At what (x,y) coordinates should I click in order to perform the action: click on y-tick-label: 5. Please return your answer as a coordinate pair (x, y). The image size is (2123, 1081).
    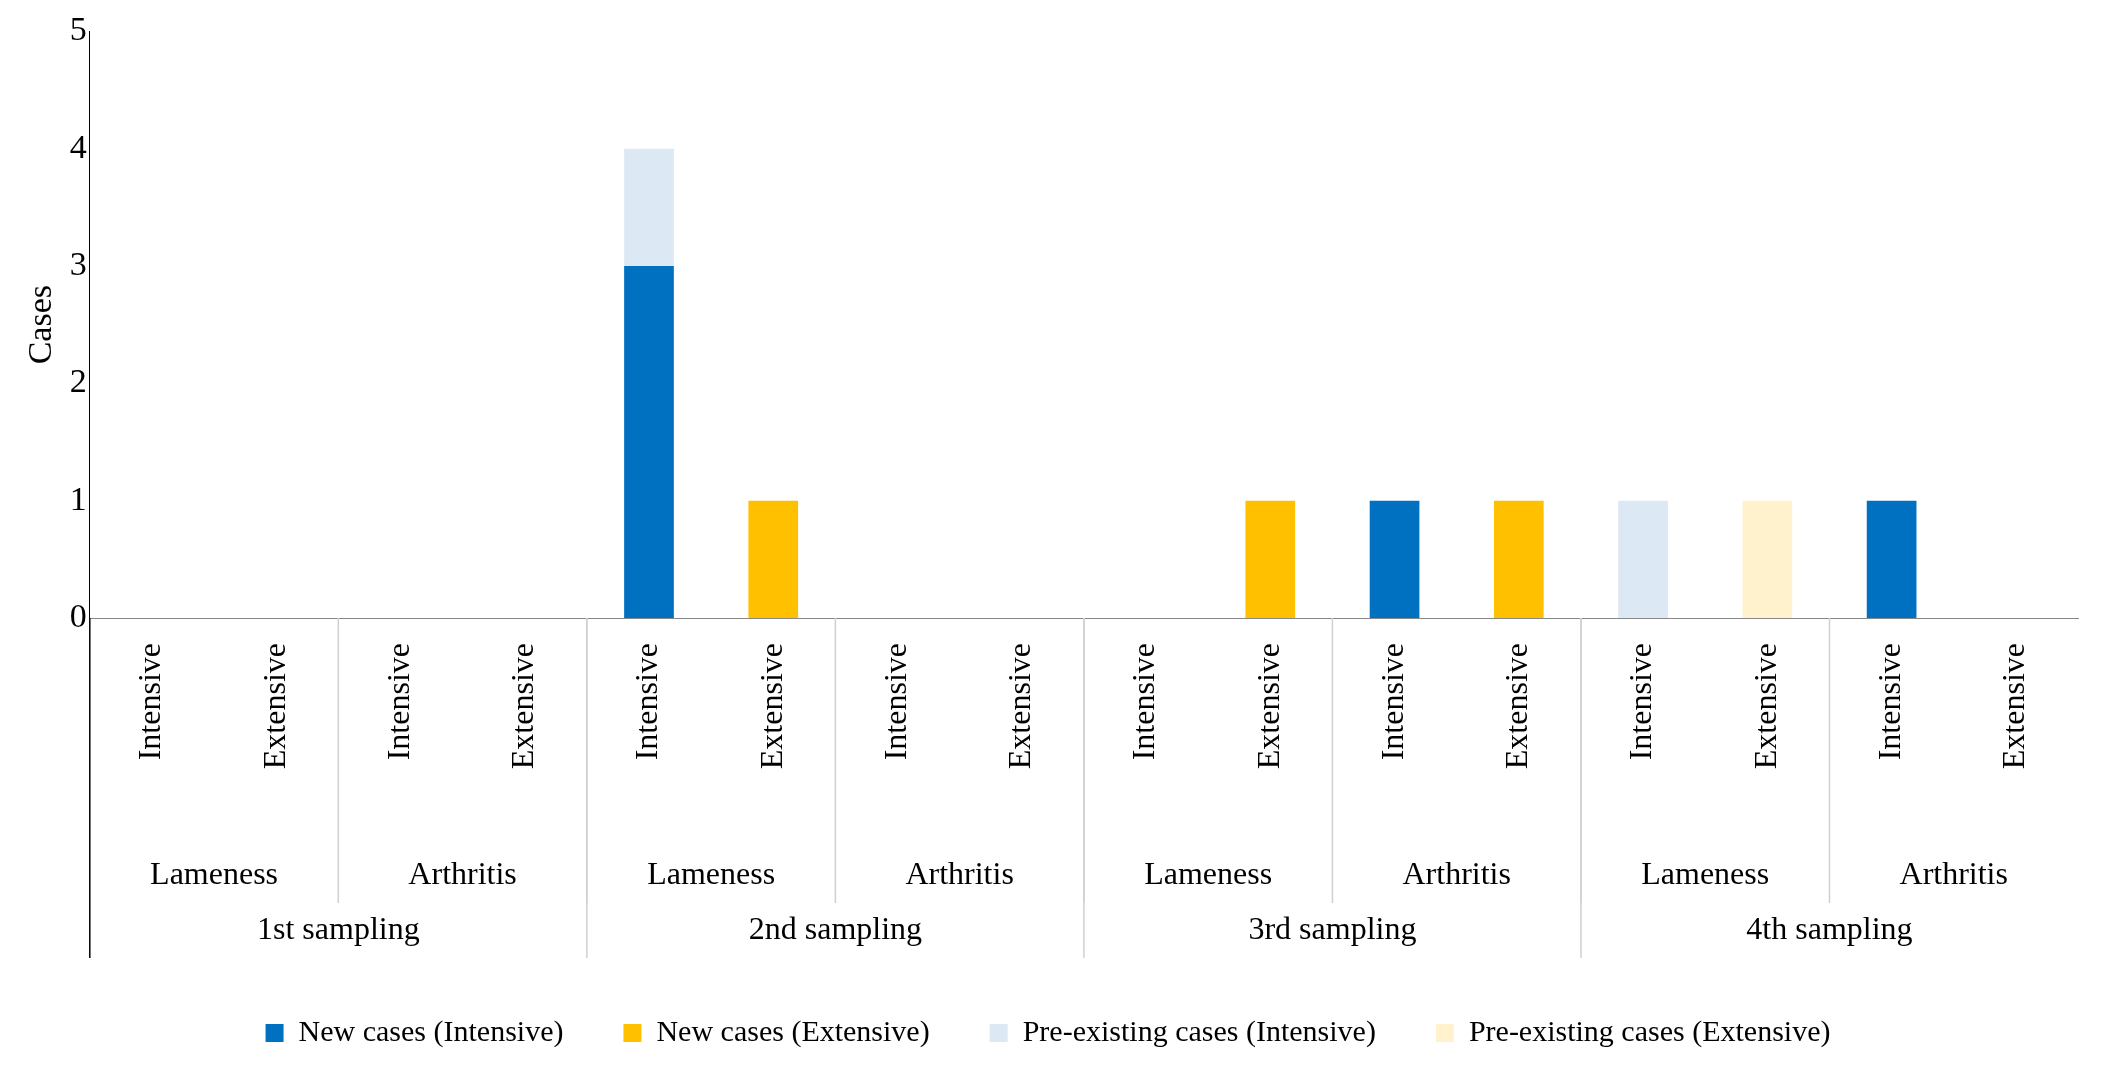
    Looking at the image, I should click on (78, 29).